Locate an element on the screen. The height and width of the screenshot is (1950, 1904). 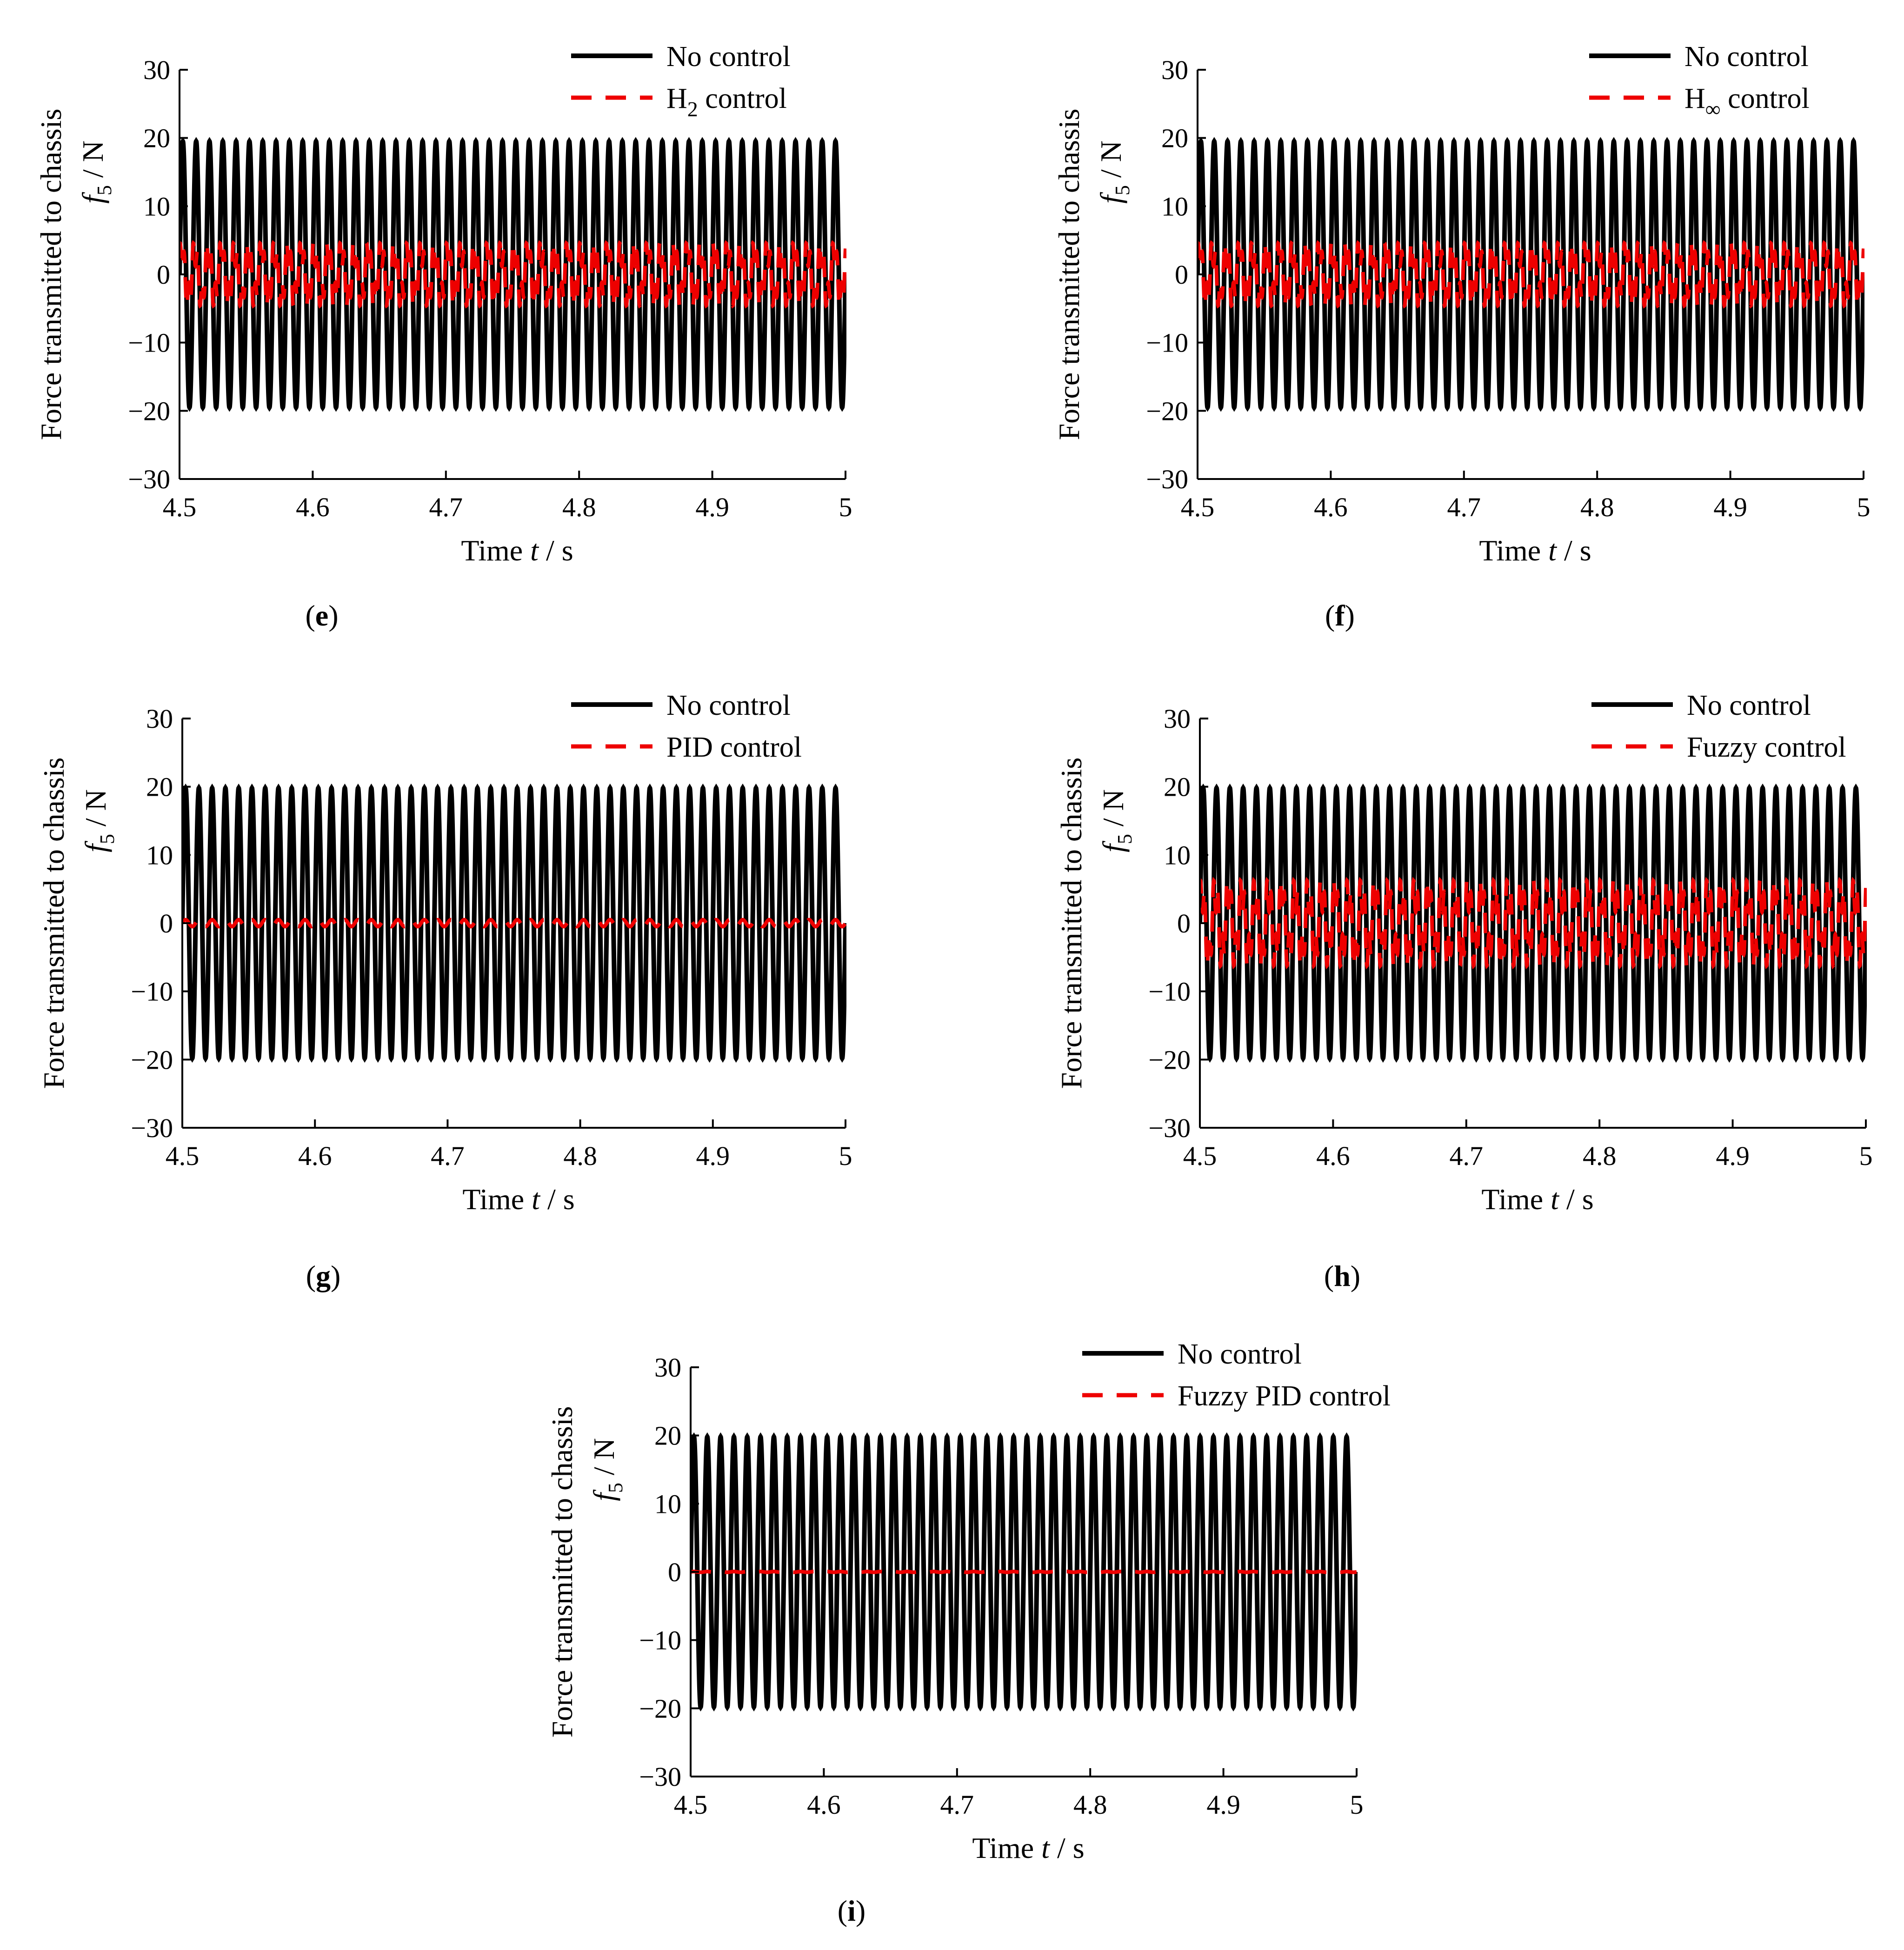
legend-label: H2 control is located at coordinates (726, 102).